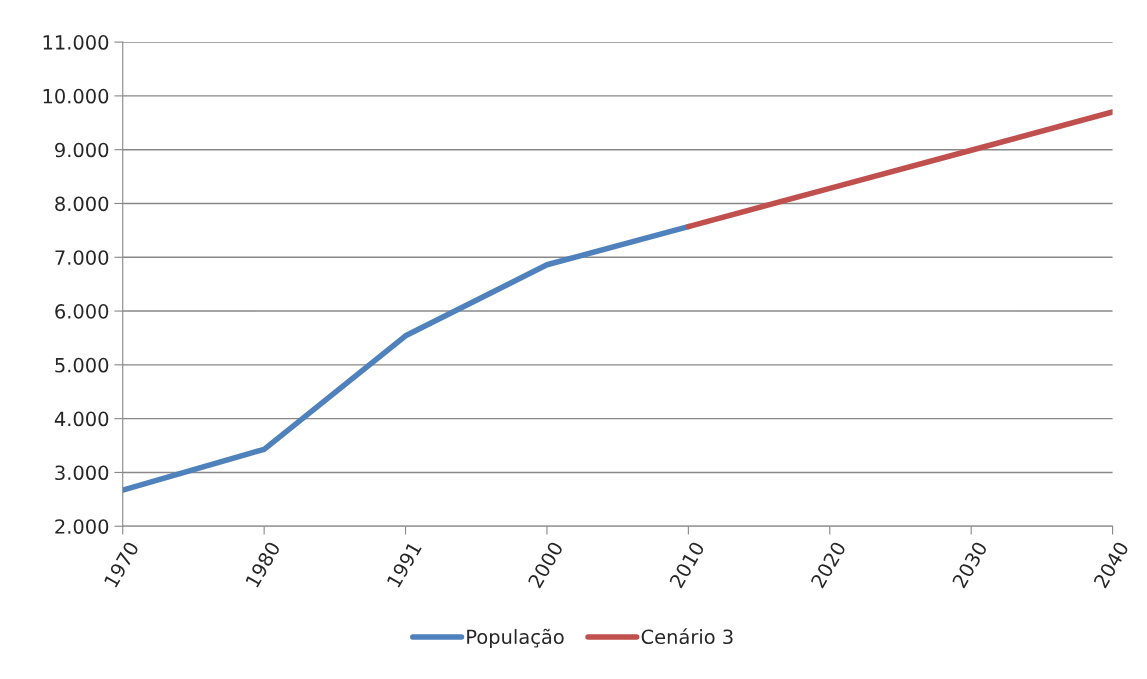 Image resolution: width=1147 pixels, height=679 pixels. What do you see at coordinates (81, 419) in the screenshot?
I see `y-tick-label: 4.000` at bounding box center [81, 419].